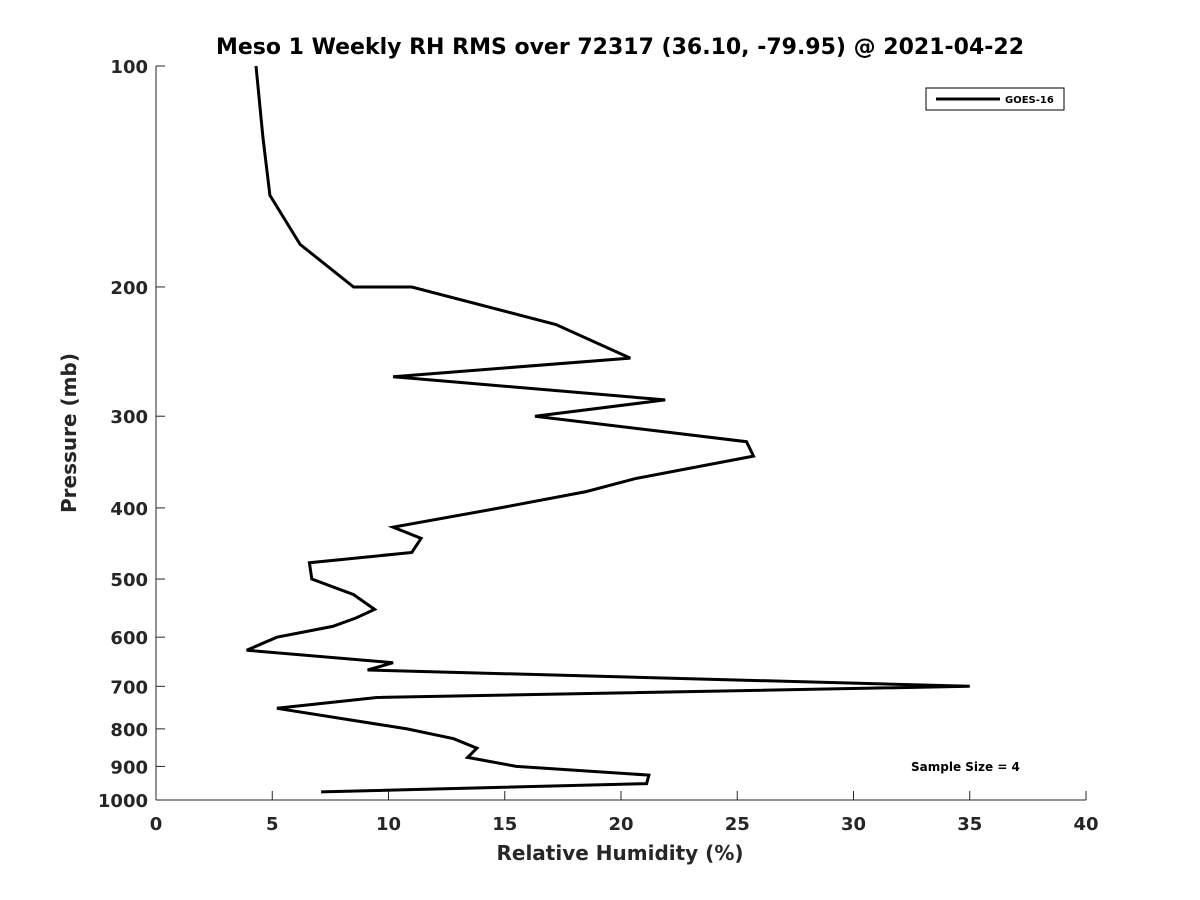  Describe the element at coordinates (388, 824) in the screenshot. I see `x-tick-label: 10` at that location.